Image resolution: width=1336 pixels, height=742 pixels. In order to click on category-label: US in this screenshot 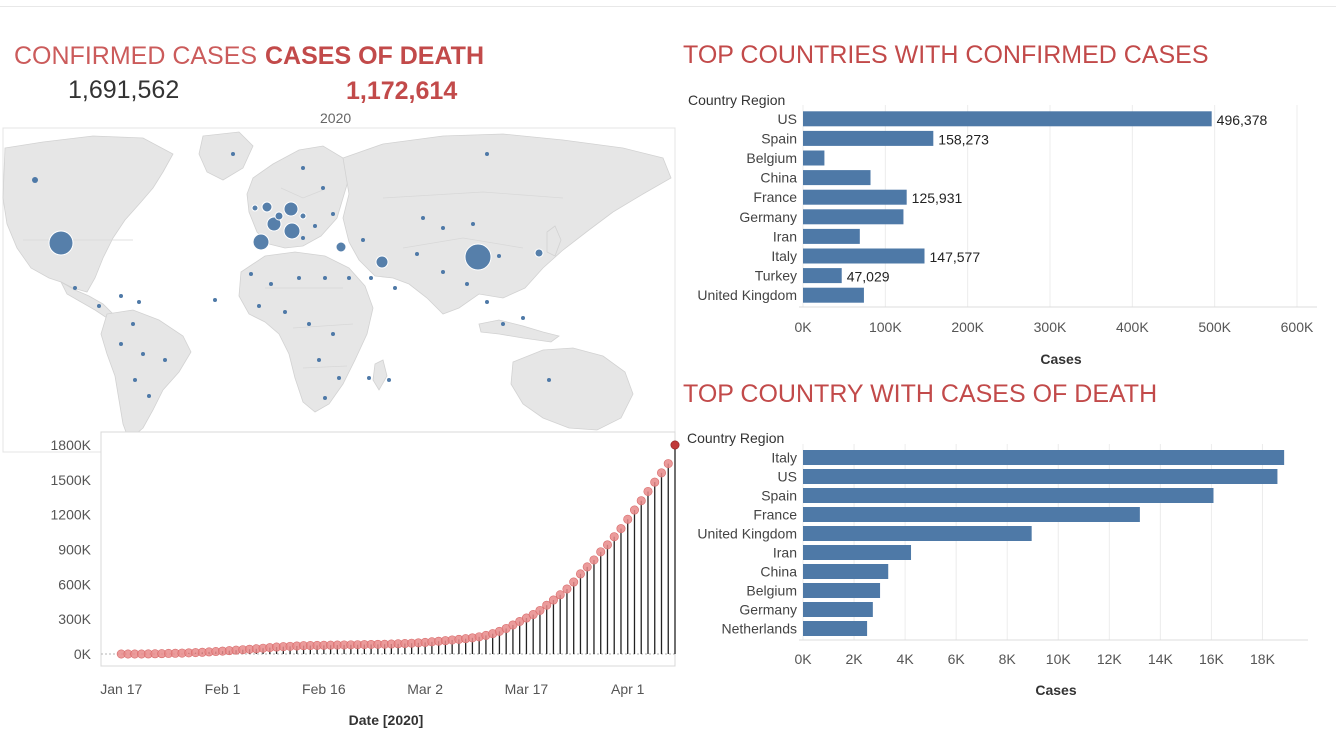, I will do `click(787, 119)`.